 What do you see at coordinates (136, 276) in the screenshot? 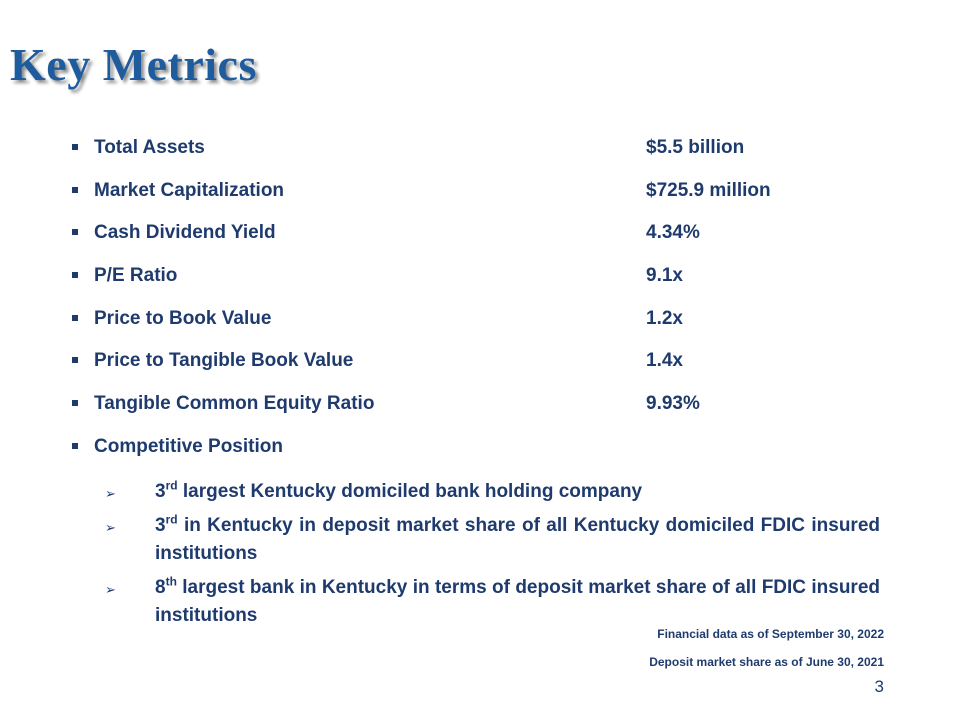
I see `metric-label: P/E Ratio` at bounding box center [136, 276].